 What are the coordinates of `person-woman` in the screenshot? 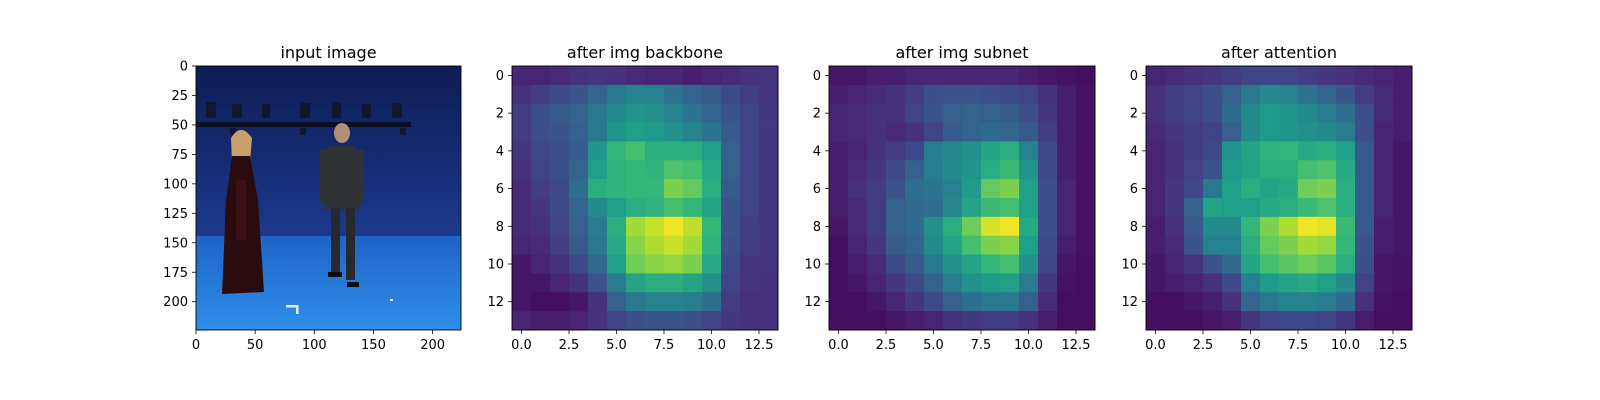 It's located at (243, 212).